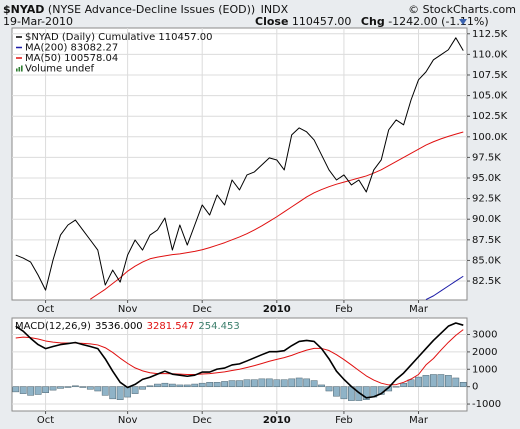 This screenshot has height=429, width=520. I want to click on change-value: -1242.00 (-1.11%), so click(438, 21).